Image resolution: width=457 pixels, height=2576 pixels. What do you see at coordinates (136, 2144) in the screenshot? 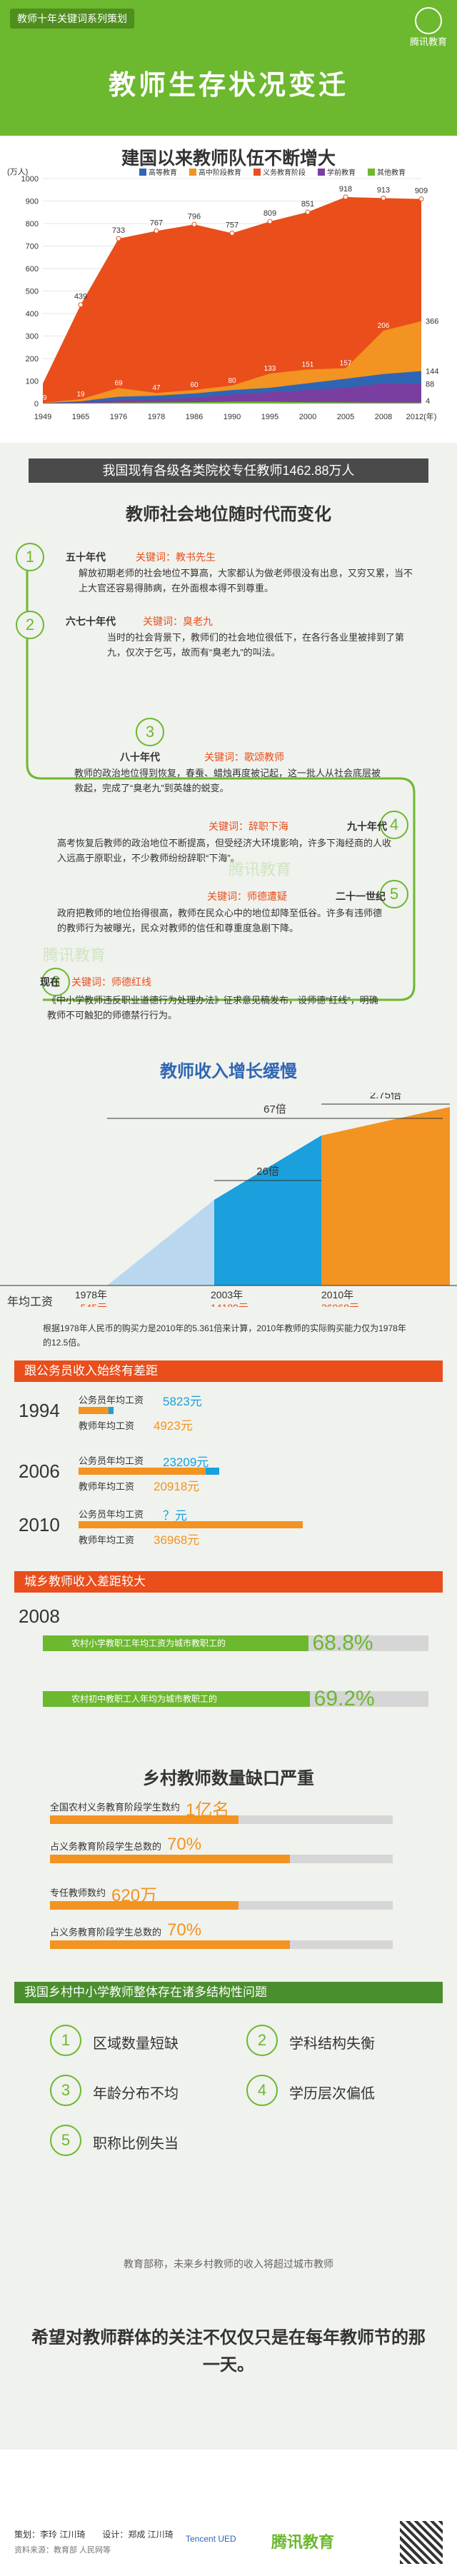
I see `problem-text: 职称比例失当` at bounding box center [136, 2144].